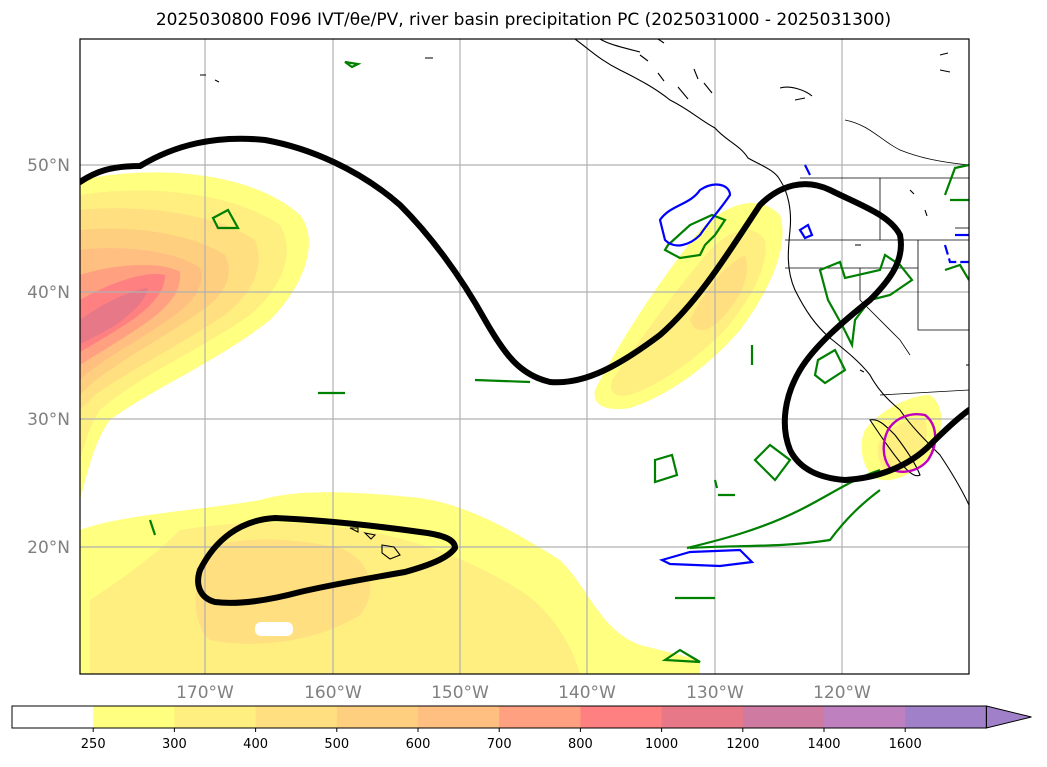 This screenshot has height=767, width=1047. Describe the element at coordinates (48, 293) in the screenshot. I see `lat-label: 40°N` at that location.